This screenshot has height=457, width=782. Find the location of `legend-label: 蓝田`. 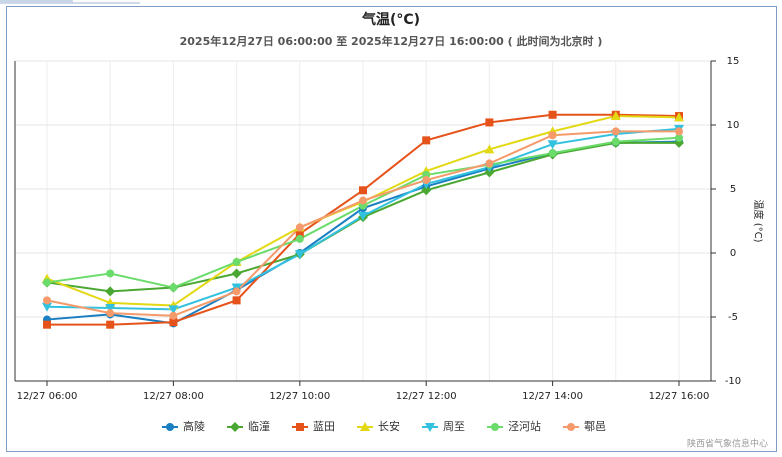

legend-label: 蓝田 is located at coordinates (324, 426).